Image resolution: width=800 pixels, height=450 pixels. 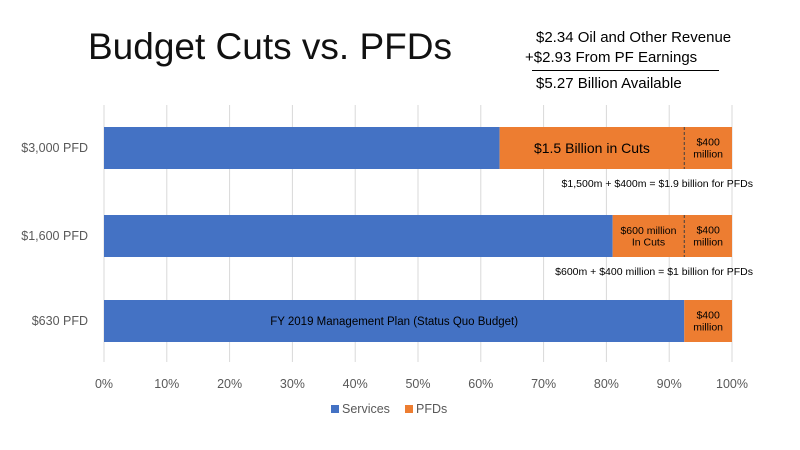 I want to click on category-label: $630 PFD, so click(x=60, y=321).